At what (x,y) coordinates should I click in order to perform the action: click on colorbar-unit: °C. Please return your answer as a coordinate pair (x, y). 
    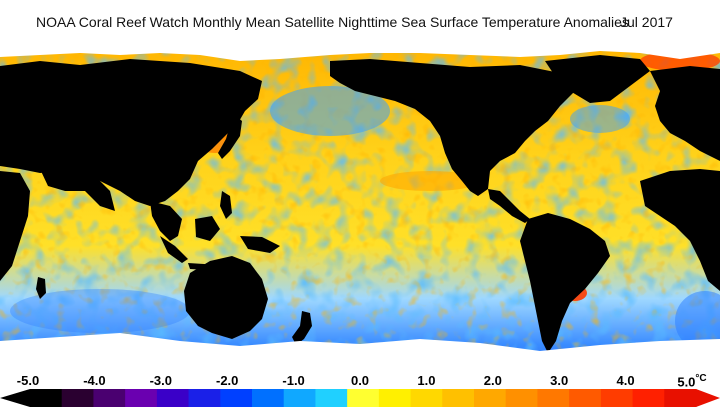
    Looking at the image, I should click on (701, 378).